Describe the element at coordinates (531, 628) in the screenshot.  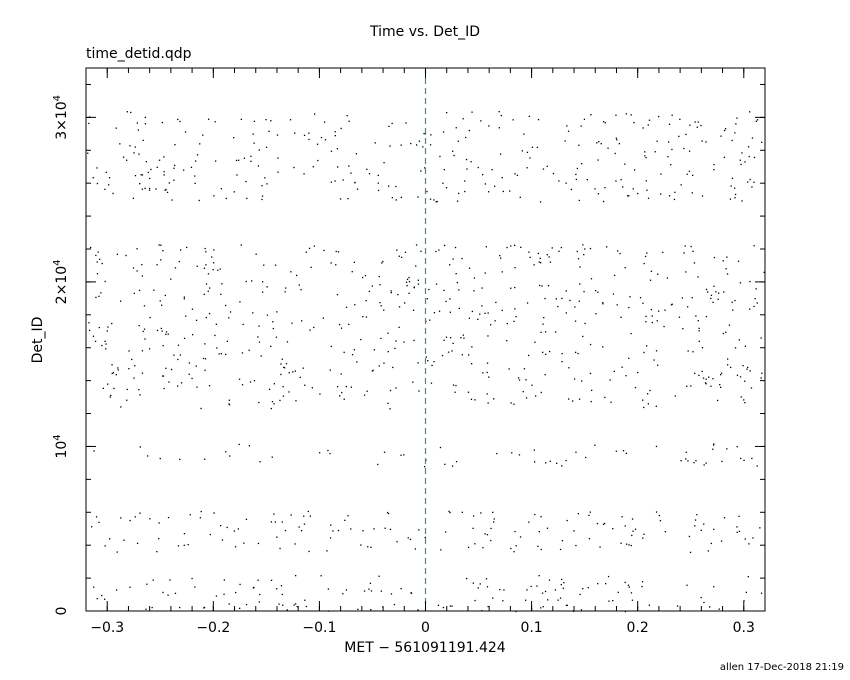
I see `x-tick-label: 0.1` at that location.